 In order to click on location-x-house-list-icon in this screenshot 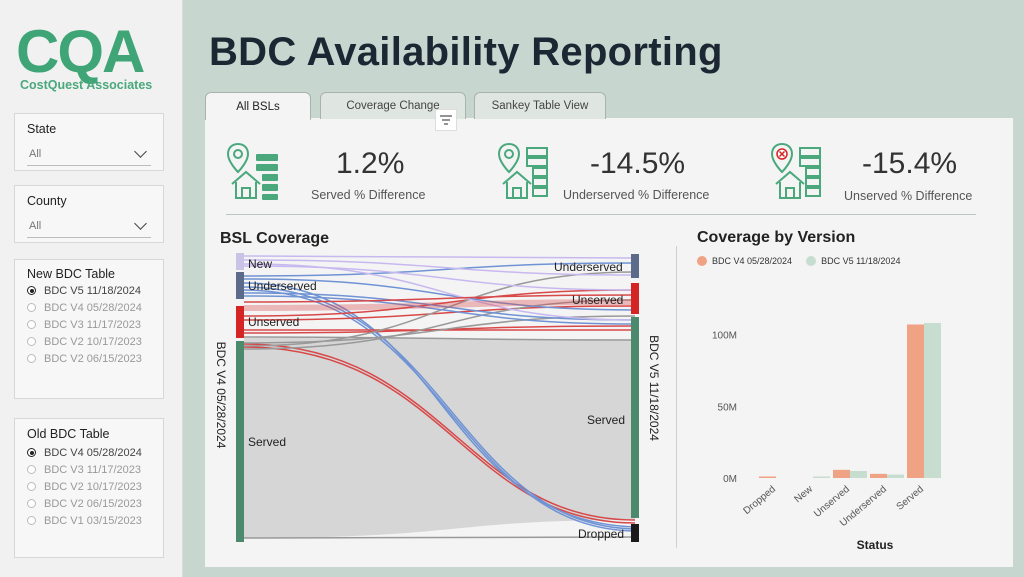, I will do `click(795, 170)`.